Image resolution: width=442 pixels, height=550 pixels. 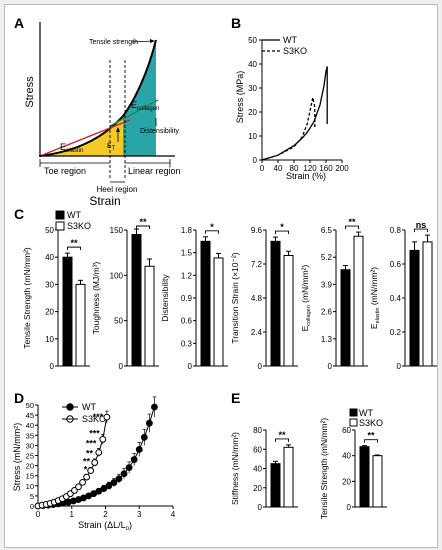 What do you see at coordinates (143, 227) in the screenshot?
I see `c-subplot-2-sig-bracket` at bounding box center [143, 227].